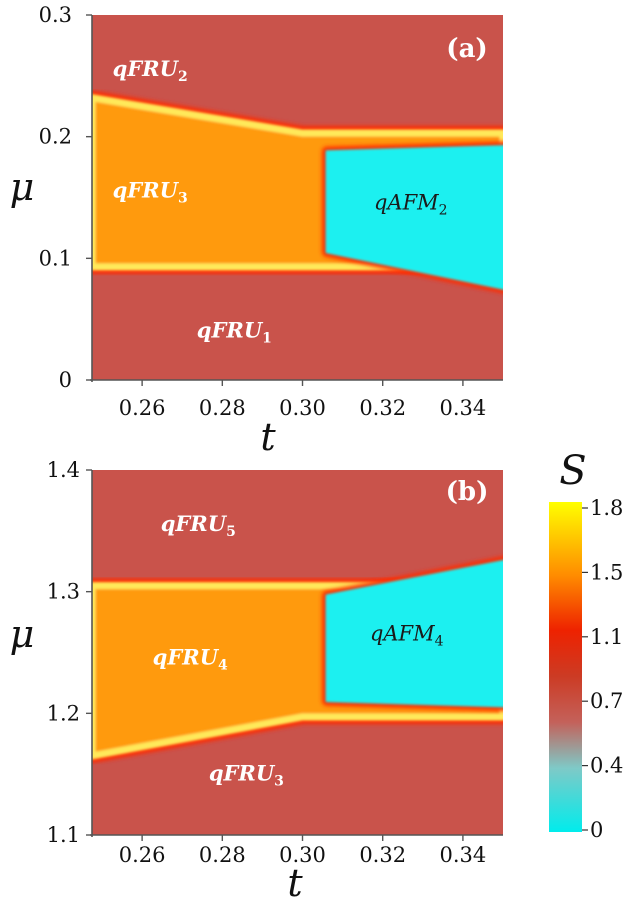 Image resolution: width=632 pixels, height=911 pixels. Describe the element at coordinates (268, 437) in the screenshot. I see `x-axis-label-a: t` at that location.